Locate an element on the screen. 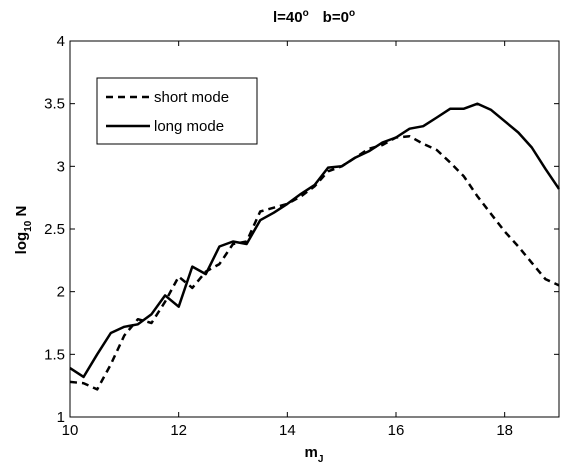 The height and width of the screenshot is (468, 570). title-l-superscript: o is located at coordinates (306, 13).